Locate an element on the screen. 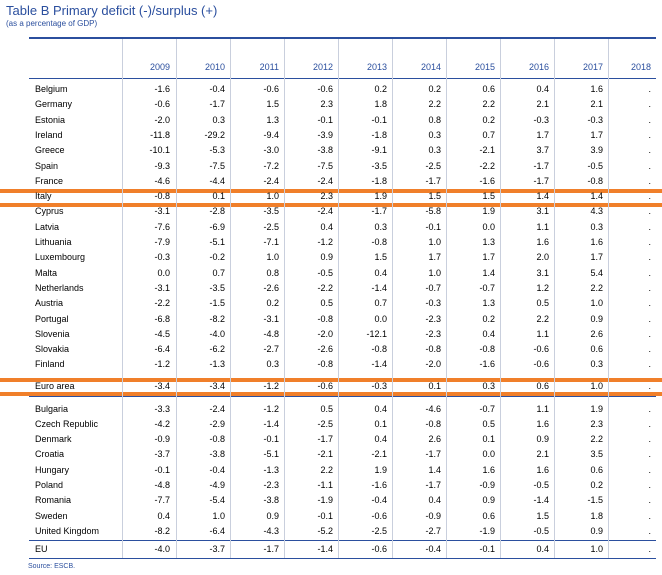 This screenshot has width=662, height=575. table-cell: -4.5 is located at coordinates (143, 334).